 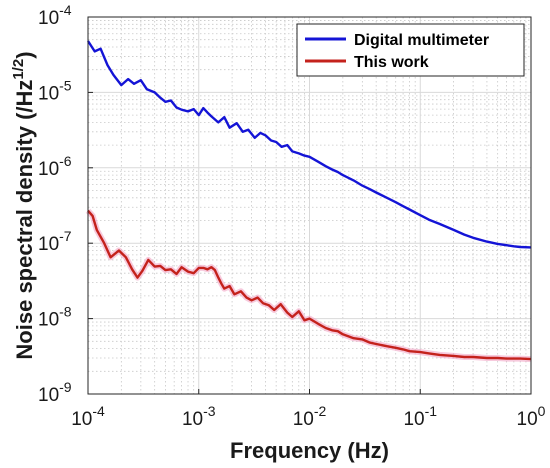 I want to click on y-axis-label: Noise spectral density (/Hz1/2), so click(x=23, y=205).